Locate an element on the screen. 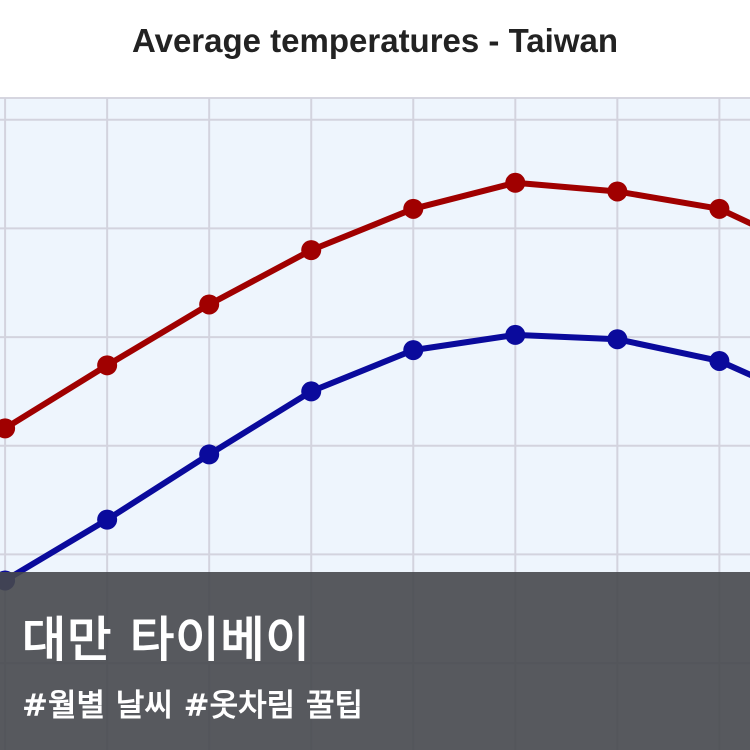 The width and height of the screenshot is (750, 750). overlay-hashtags: #월별 날씨 #옷차림 꿀팁 is located at coordinates (193, 706).